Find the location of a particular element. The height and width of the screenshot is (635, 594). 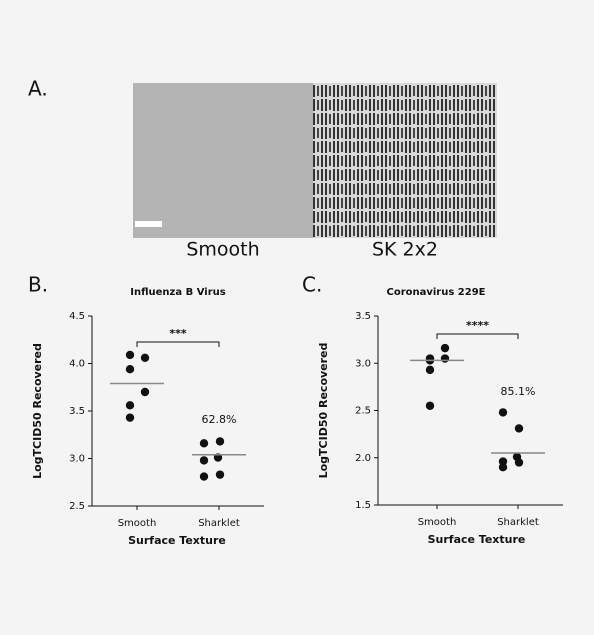

y-tick-label: 2.0 is located at coordinates (363, 458).